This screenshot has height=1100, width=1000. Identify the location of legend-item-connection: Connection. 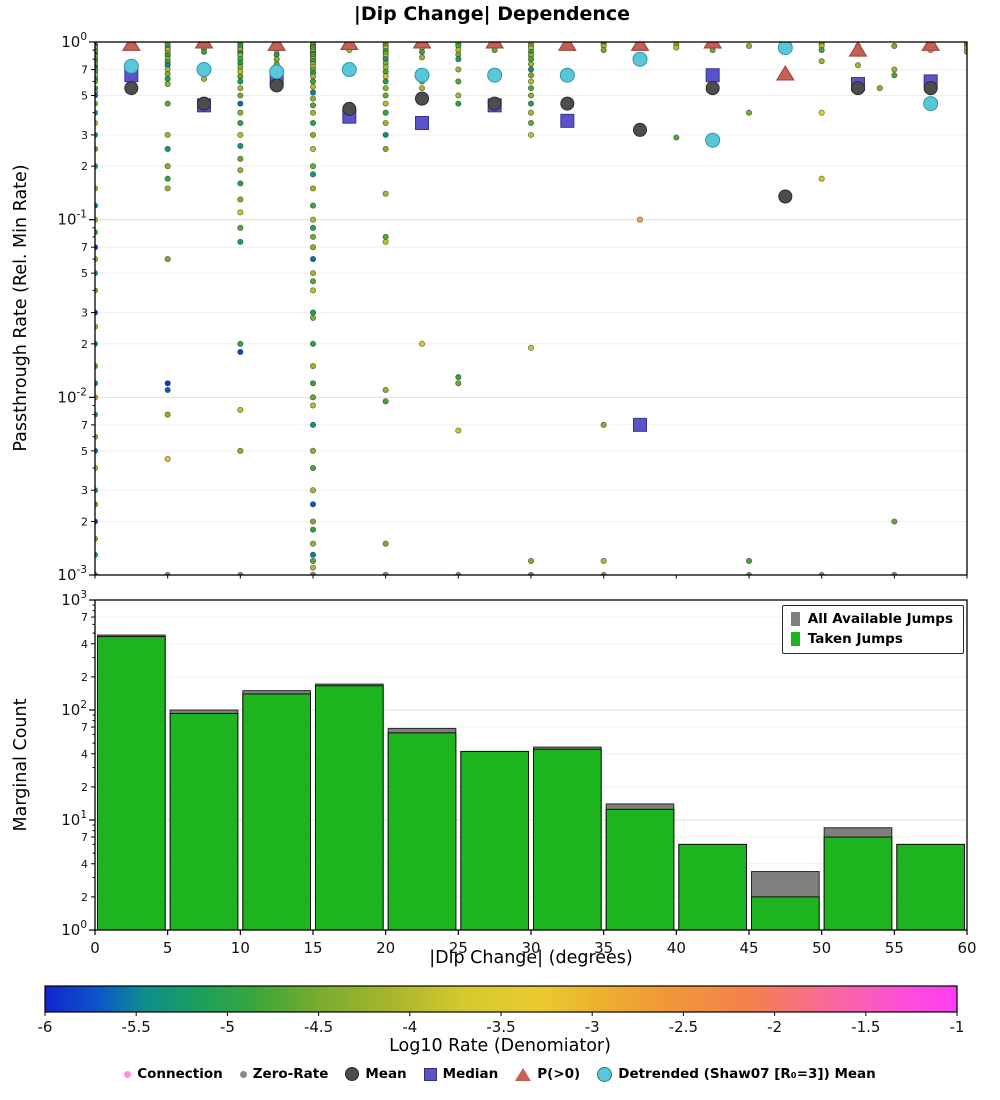
(173, 1074).